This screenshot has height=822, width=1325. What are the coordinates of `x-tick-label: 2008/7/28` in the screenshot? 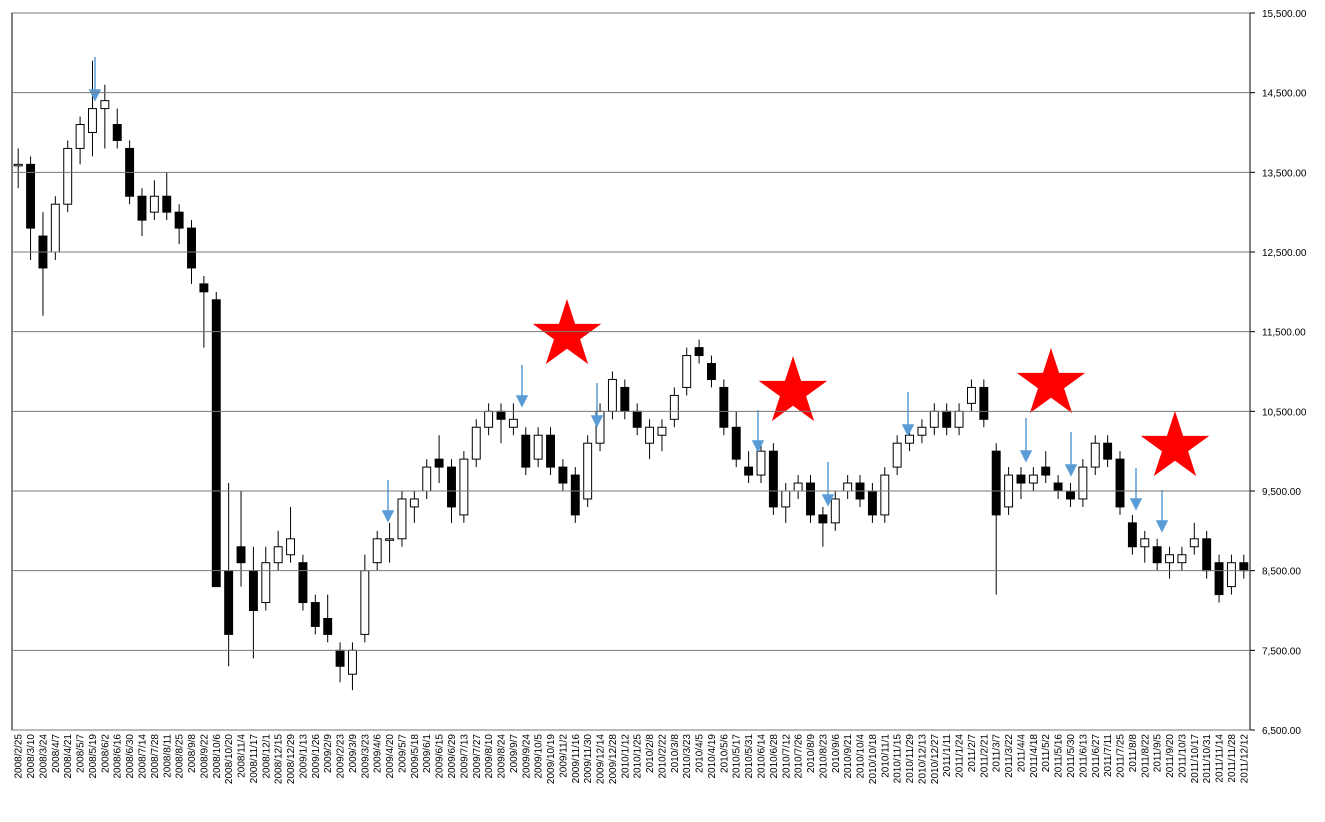 It's located at (155, 756).